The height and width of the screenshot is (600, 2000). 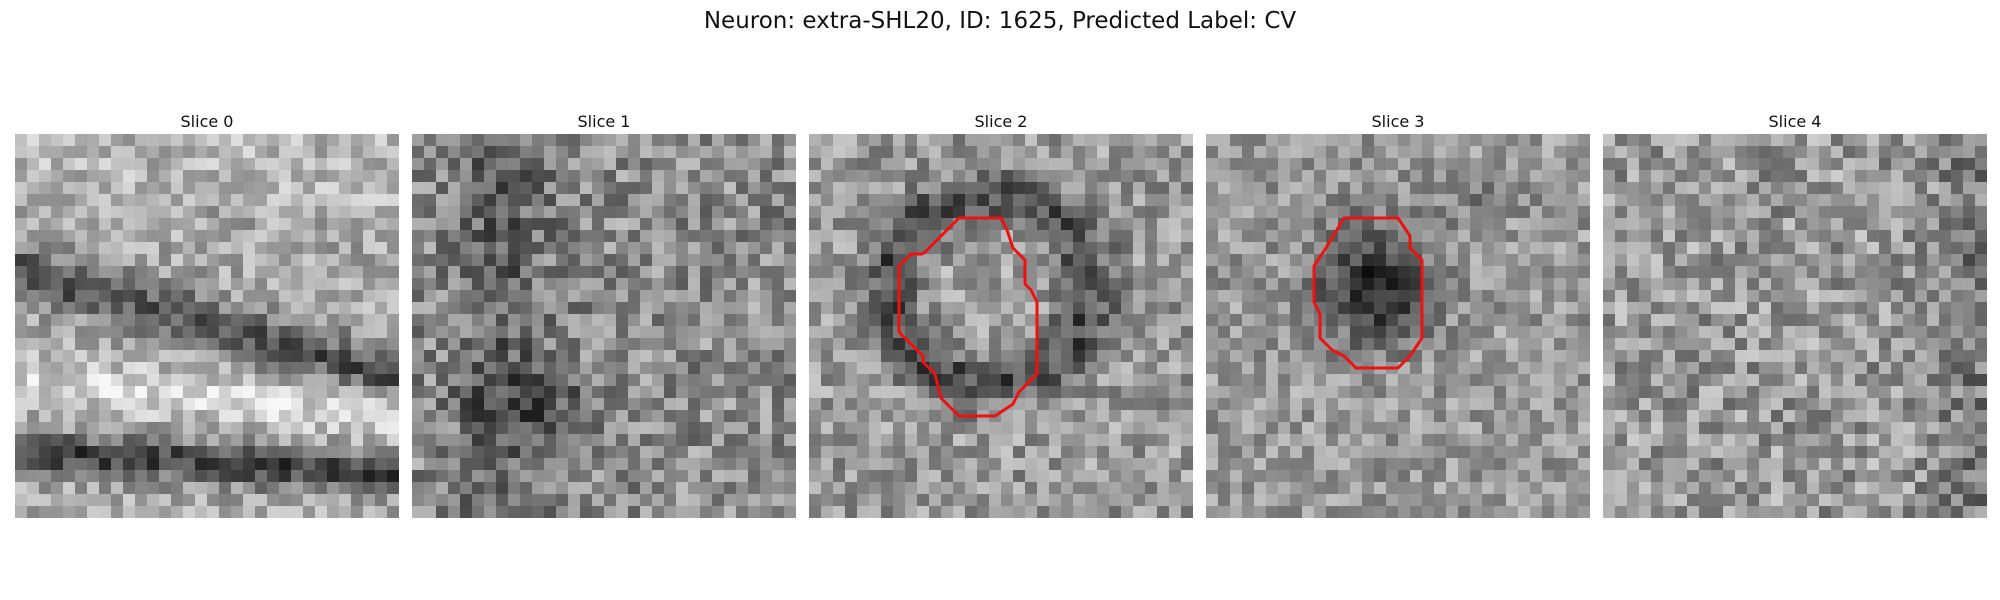 What do you see at coordinates (1001, 121) in the screenshot?
I see `slice-title: Slice 2` at bounding box center [1001, 121].